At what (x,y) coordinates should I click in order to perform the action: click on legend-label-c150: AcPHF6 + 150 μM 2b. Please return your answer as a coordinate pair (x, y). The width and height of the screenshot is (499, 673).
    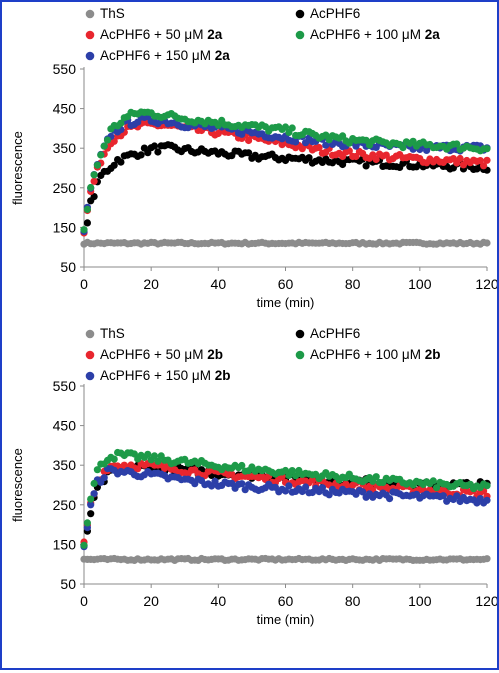
    Looking at the image, I should click on (165, 375).